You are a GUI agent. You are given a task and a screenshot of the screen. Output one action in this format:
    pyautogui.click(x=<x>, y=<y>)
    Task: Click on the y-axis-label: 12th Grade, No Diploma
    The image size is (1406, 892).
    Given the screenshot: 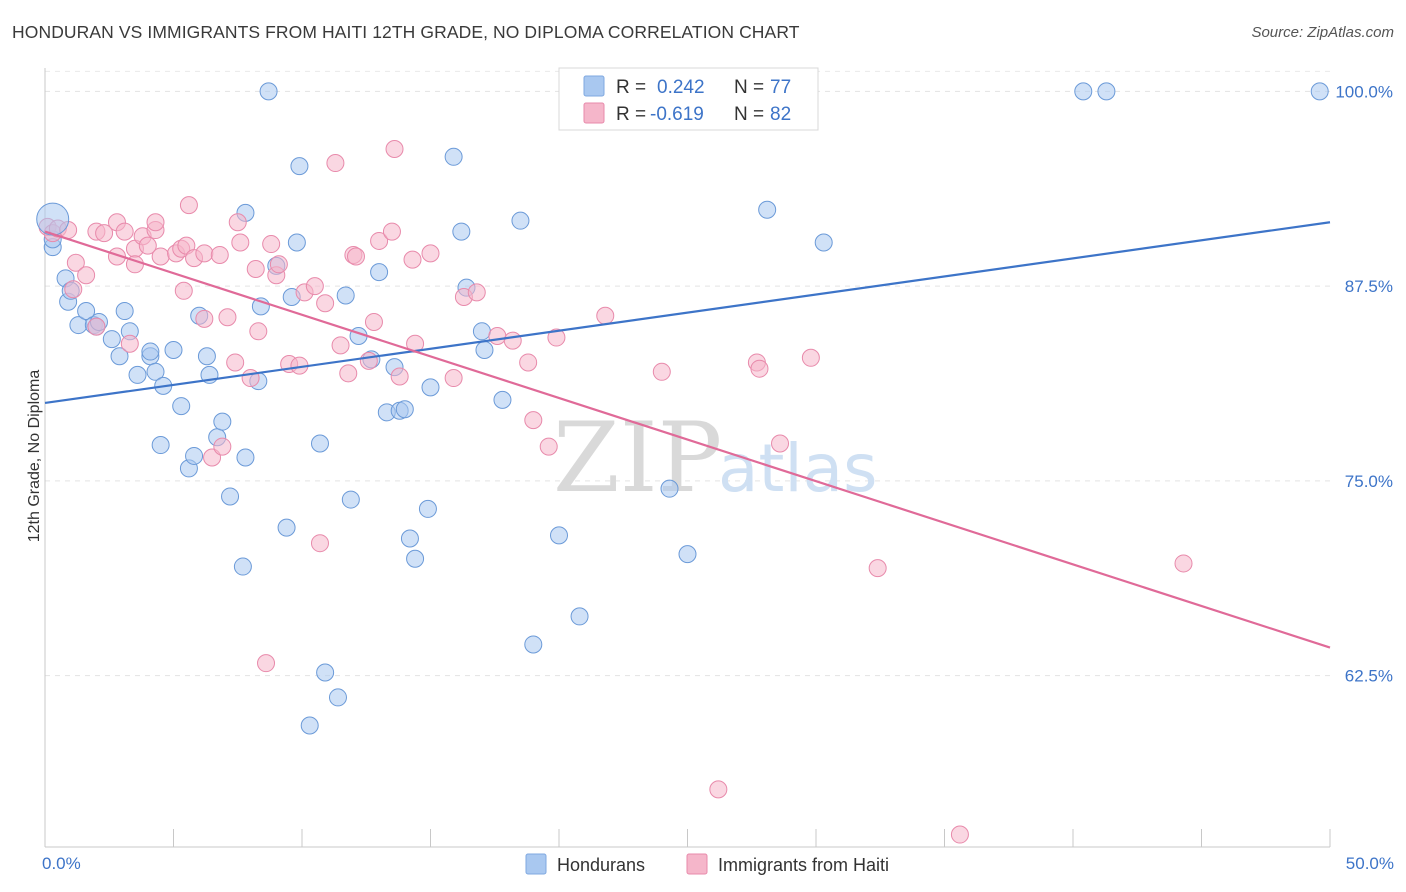 What is the action you would take?
    pyautogui.click(x=34, y=456)
    